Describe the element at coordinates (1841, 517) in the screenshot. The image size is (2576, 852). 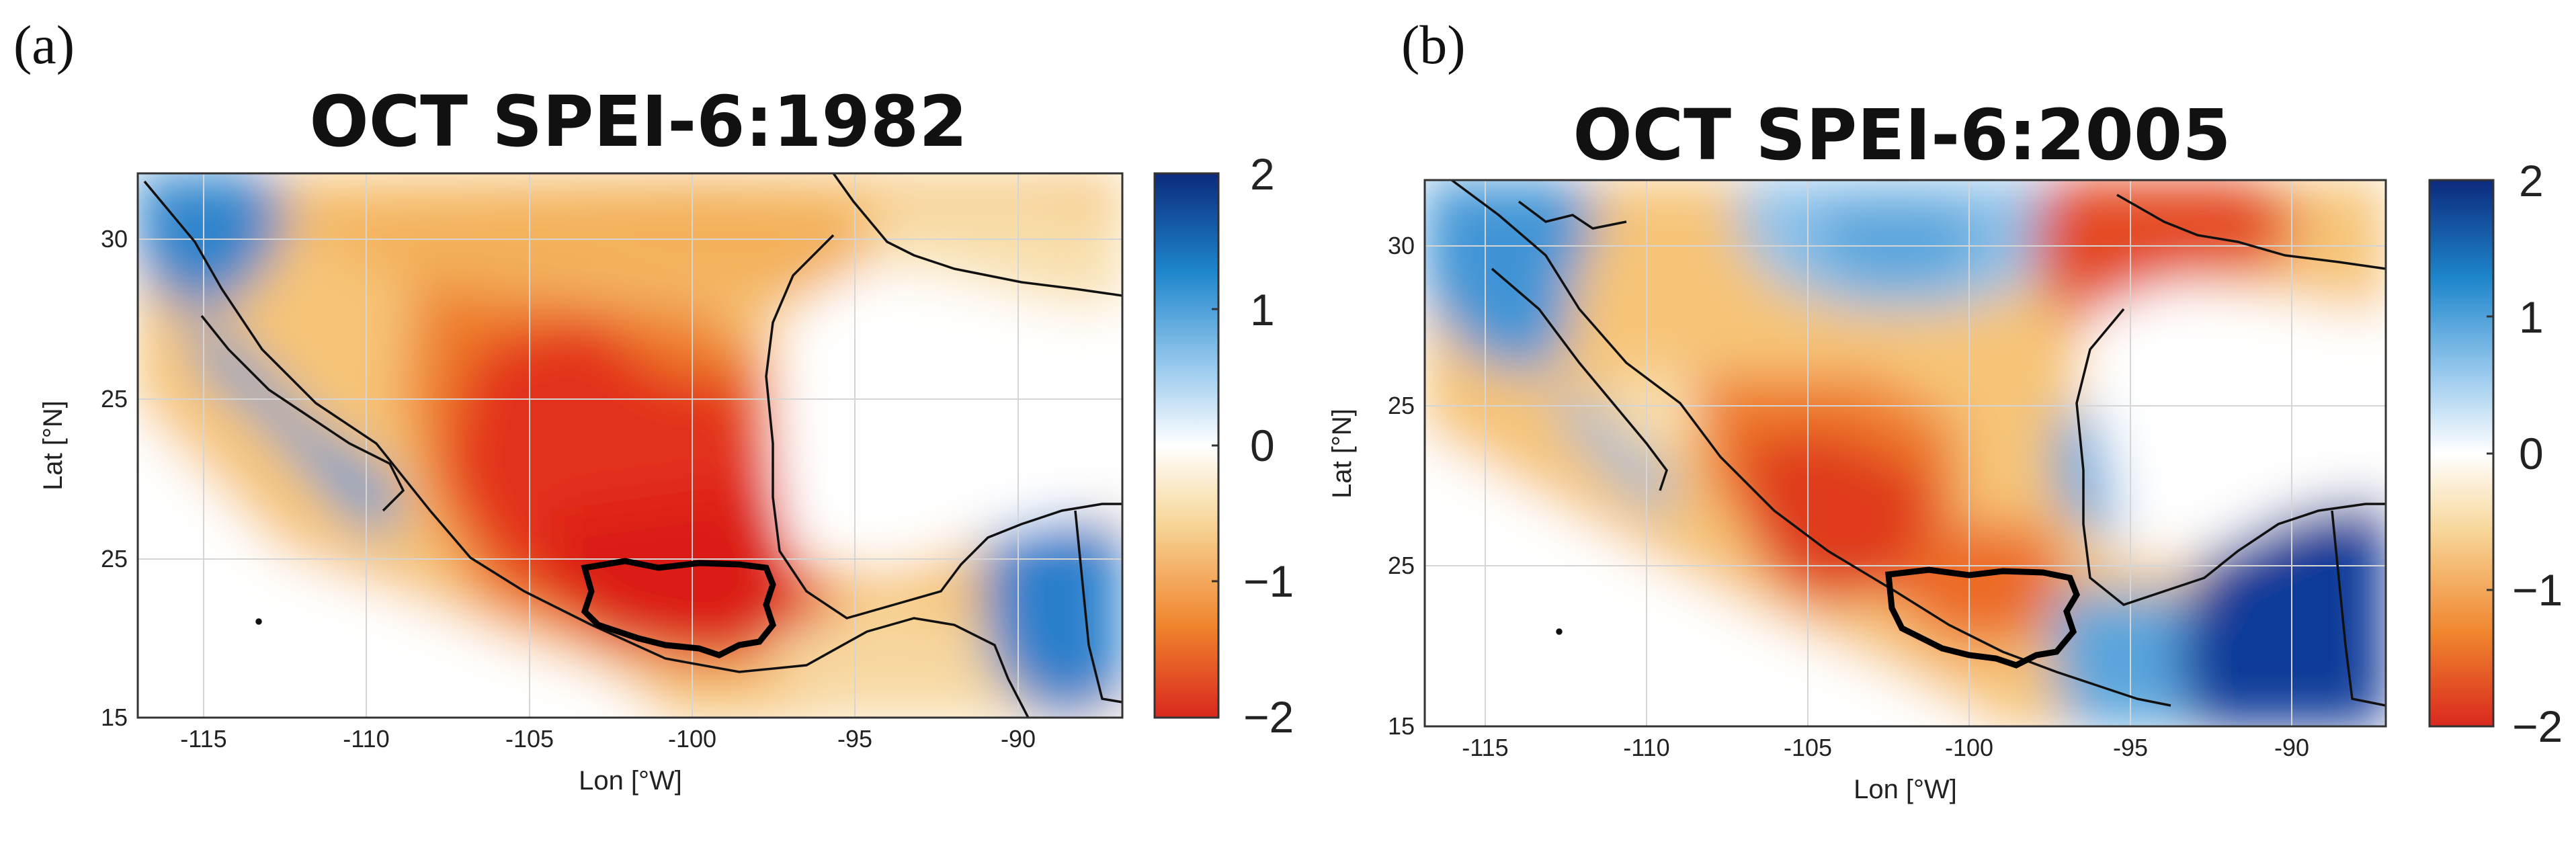
I see `panel-b-west-core` at that location.